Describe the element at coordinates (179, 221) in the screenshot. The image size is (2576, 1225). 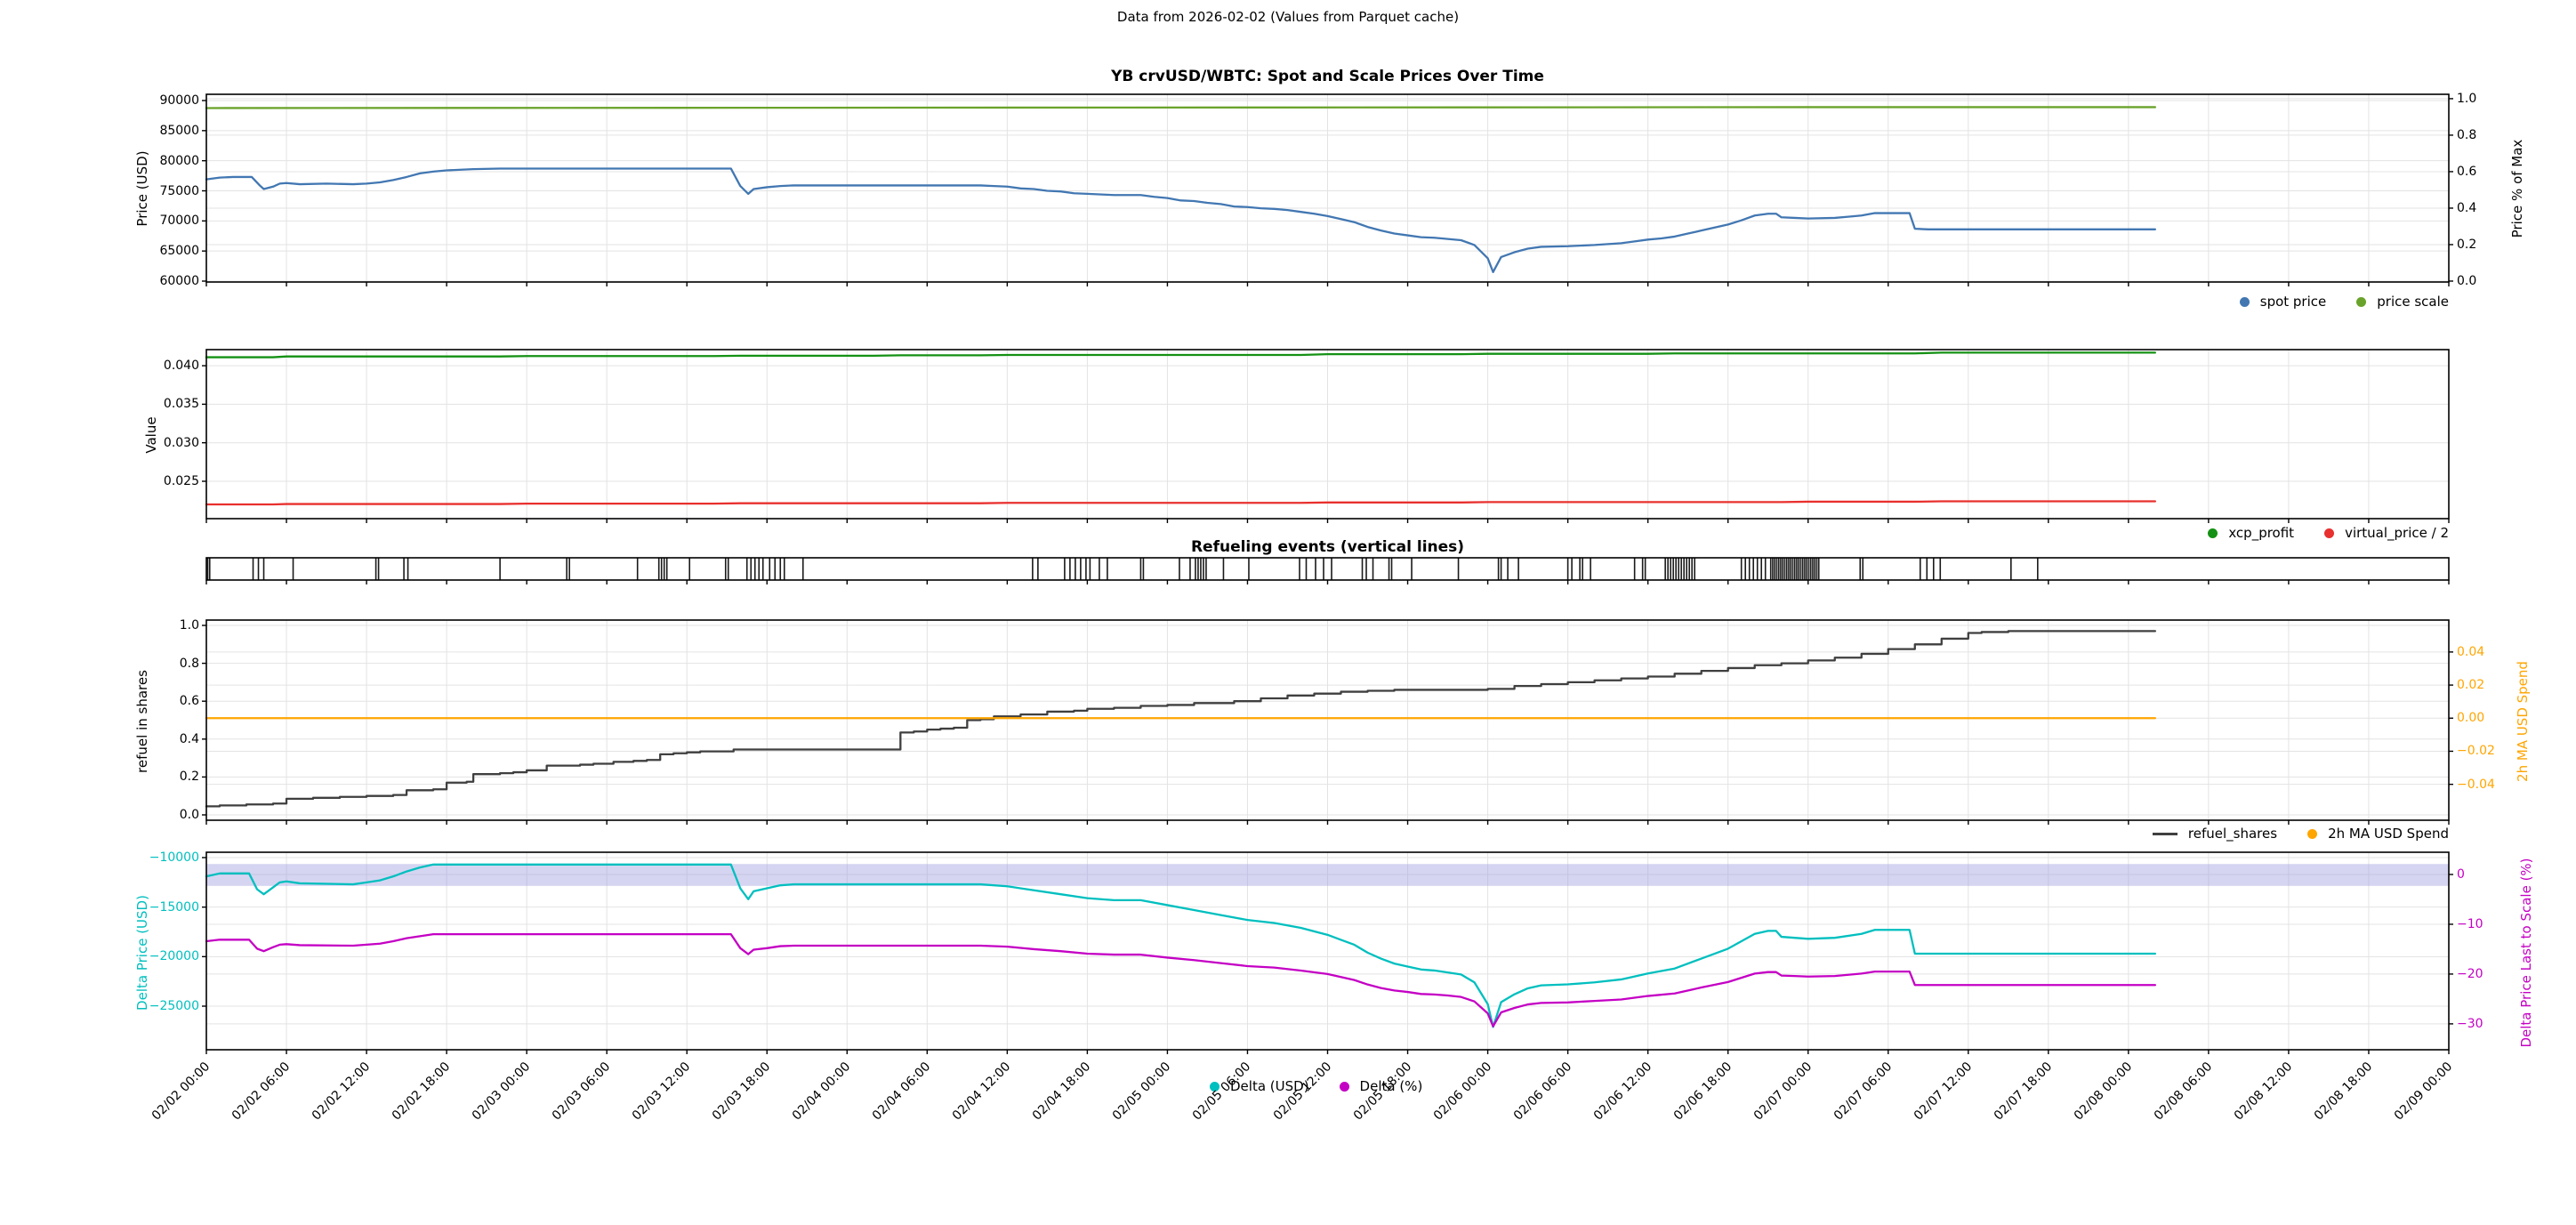
I see `y-tick-label: 70000` at that location.